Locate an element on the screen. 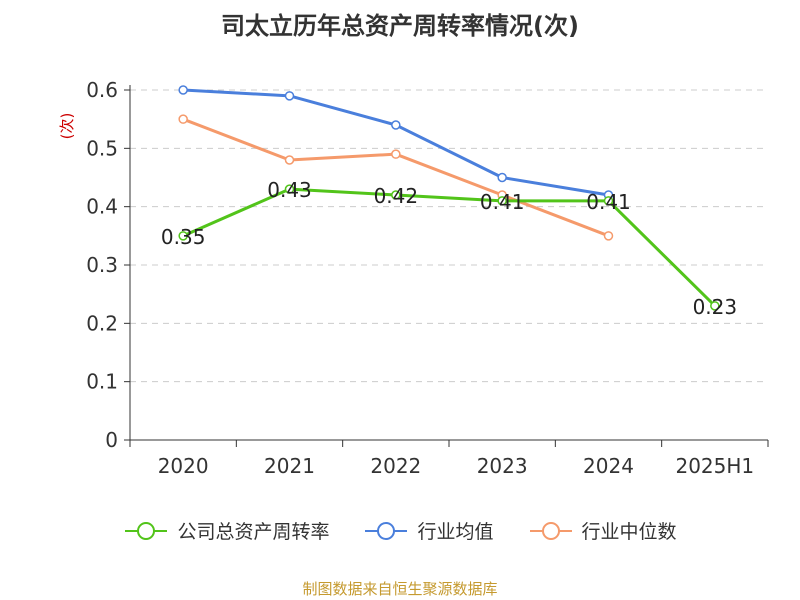 This screenshot has width=800, height=600. legend-label-company: 公司总资产周转率 is located at coordinates (253, 532).